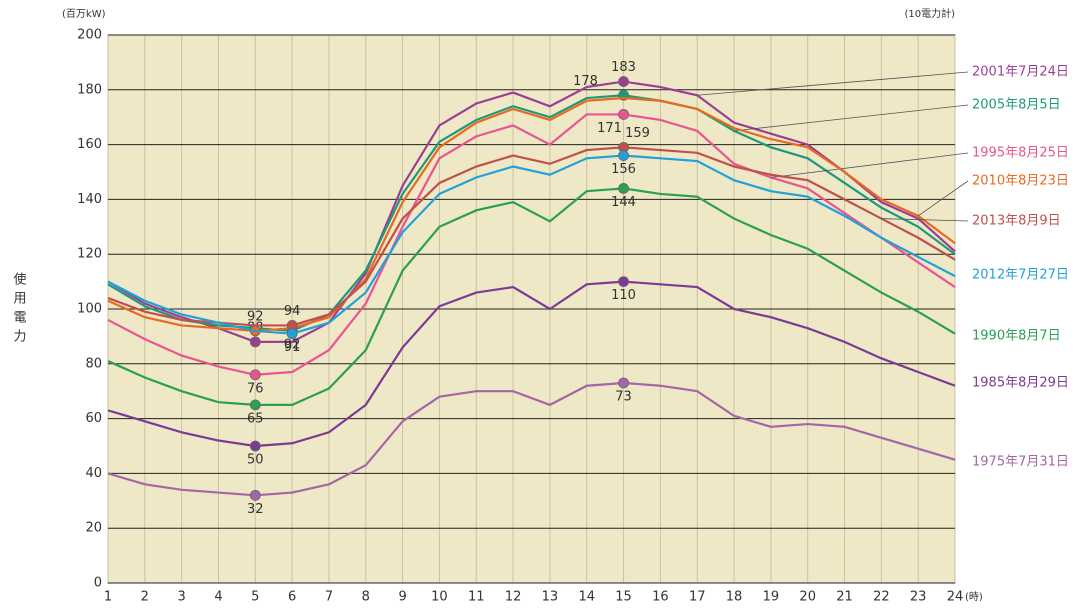  What do you see at coordinates (108, 597) in the screenshot?
I see `x-tick-label: 1` at bounding box center [108, 597].